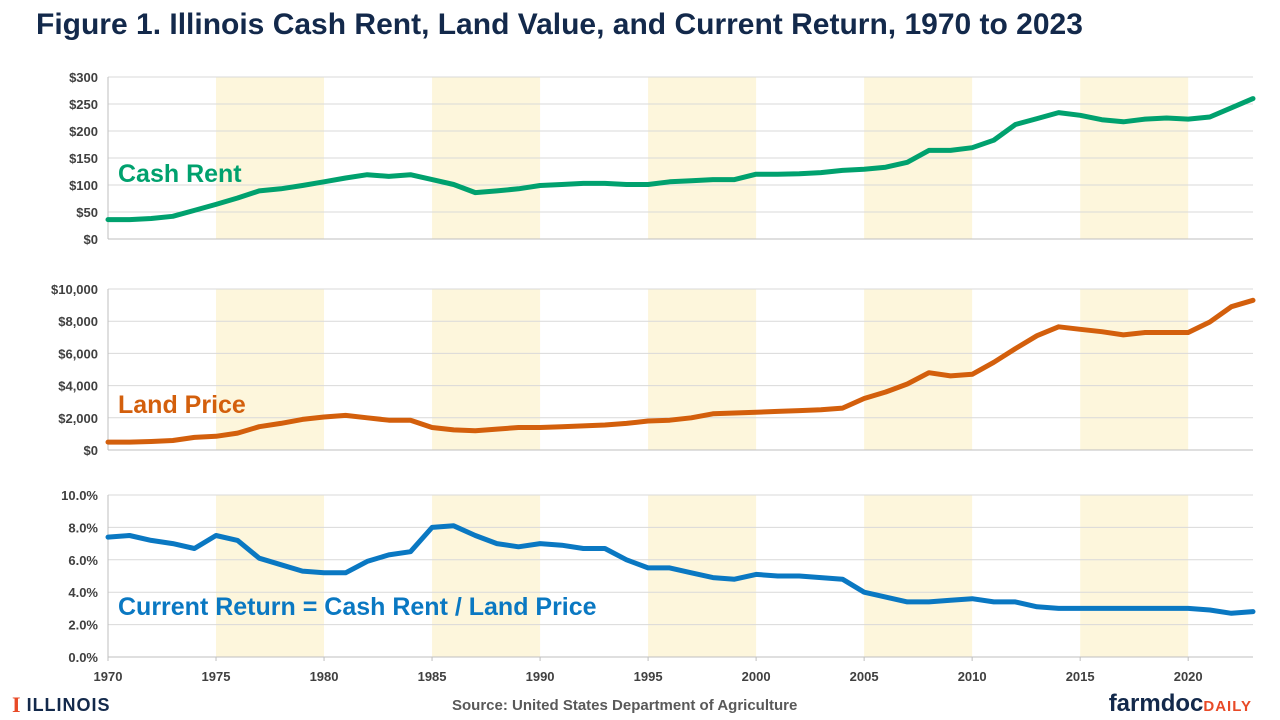 This screenshot has height=720, width=1280. Describe the element at coordinates (1180, 704) in the screenshot. I see `farmdoc-logo: farmdocDAILY` at that location.